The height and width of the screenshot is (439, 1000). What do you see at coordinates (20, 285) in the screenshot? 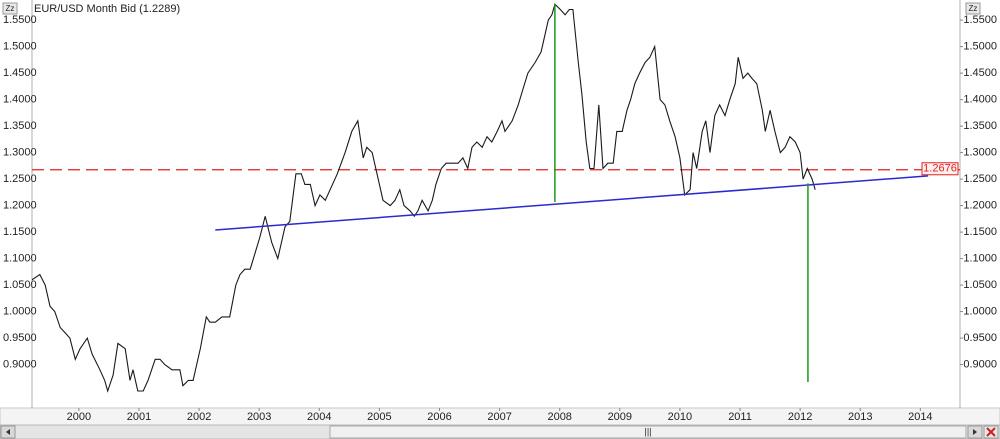
I see `y-tick-label: 1.0500` at bounding box center [20, 285].